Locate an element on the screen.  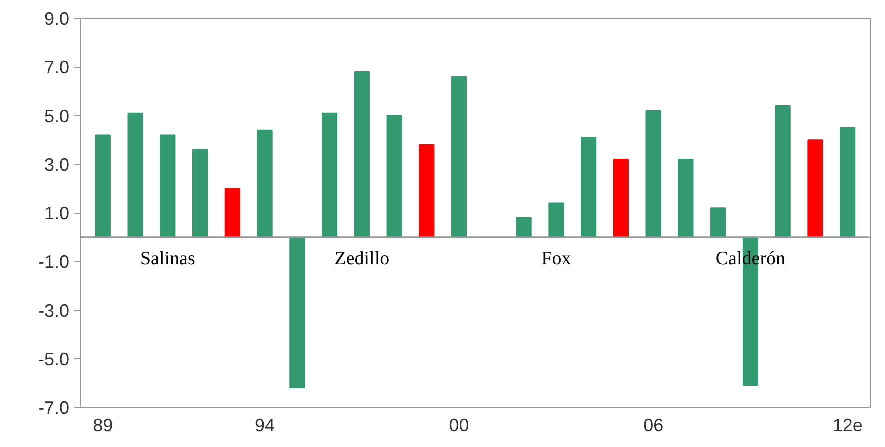
x-tick-label: 89 is located at coordinates (103, 426).